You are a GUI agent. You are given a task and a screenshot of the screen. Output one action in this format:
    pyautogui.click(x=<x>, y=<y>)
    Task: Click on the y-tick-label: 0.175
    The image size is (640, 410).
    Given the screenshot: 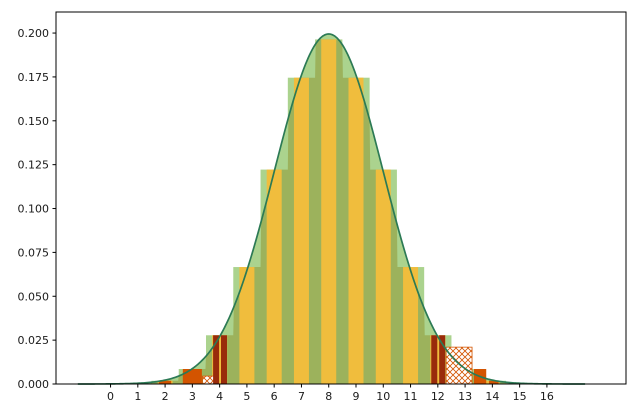 What is the action you would take?
    pyautogui.click(x=34, y=77)
    